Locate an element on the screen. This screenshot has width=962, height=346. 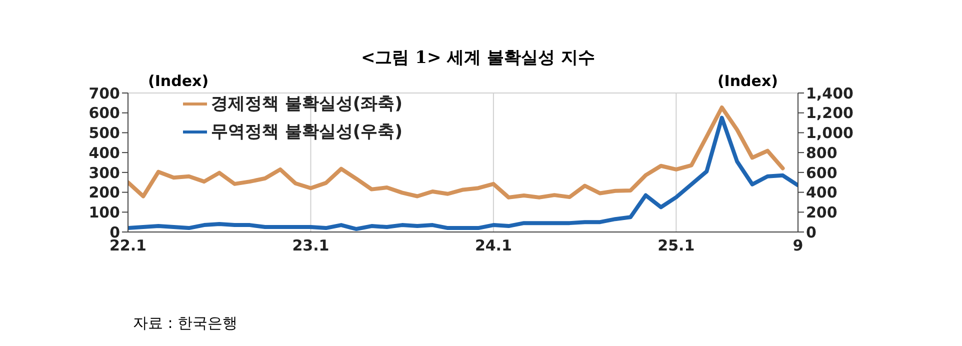
y2-tick-label: 400 is located at coordinates (822, 193).